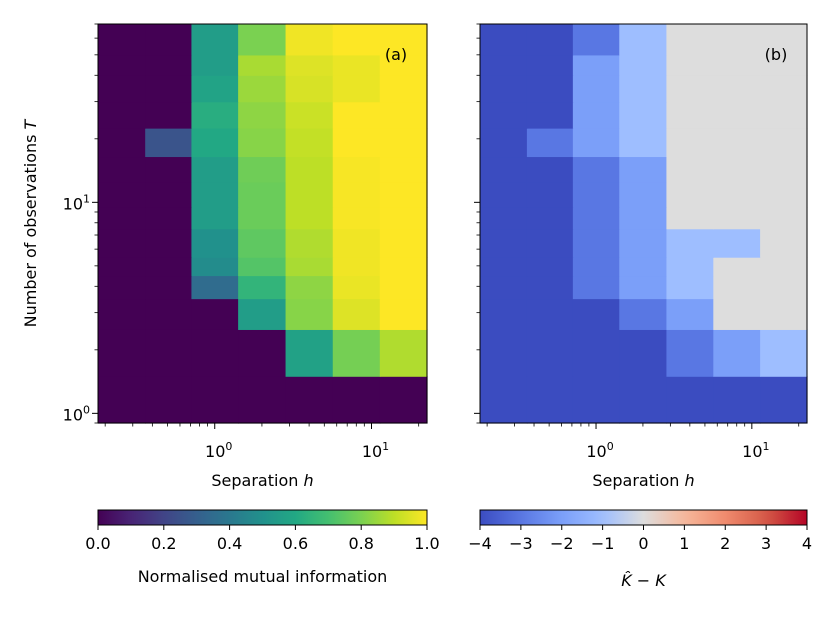  What do you see at coordinates (755, 450) in the screenshot?
I see `x-tick-label-b-10: 101` at bounding box center [755, 450].